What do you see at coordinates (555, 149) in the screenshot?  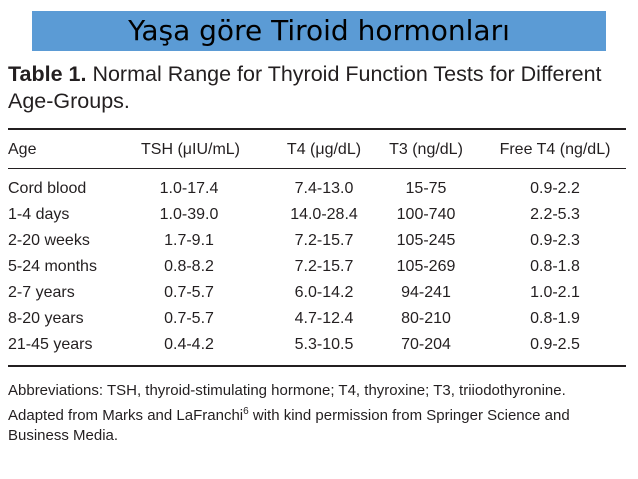 I see `column-header-free-t4: Free T4 (ng/dL)` at bounding box center [555, 149].